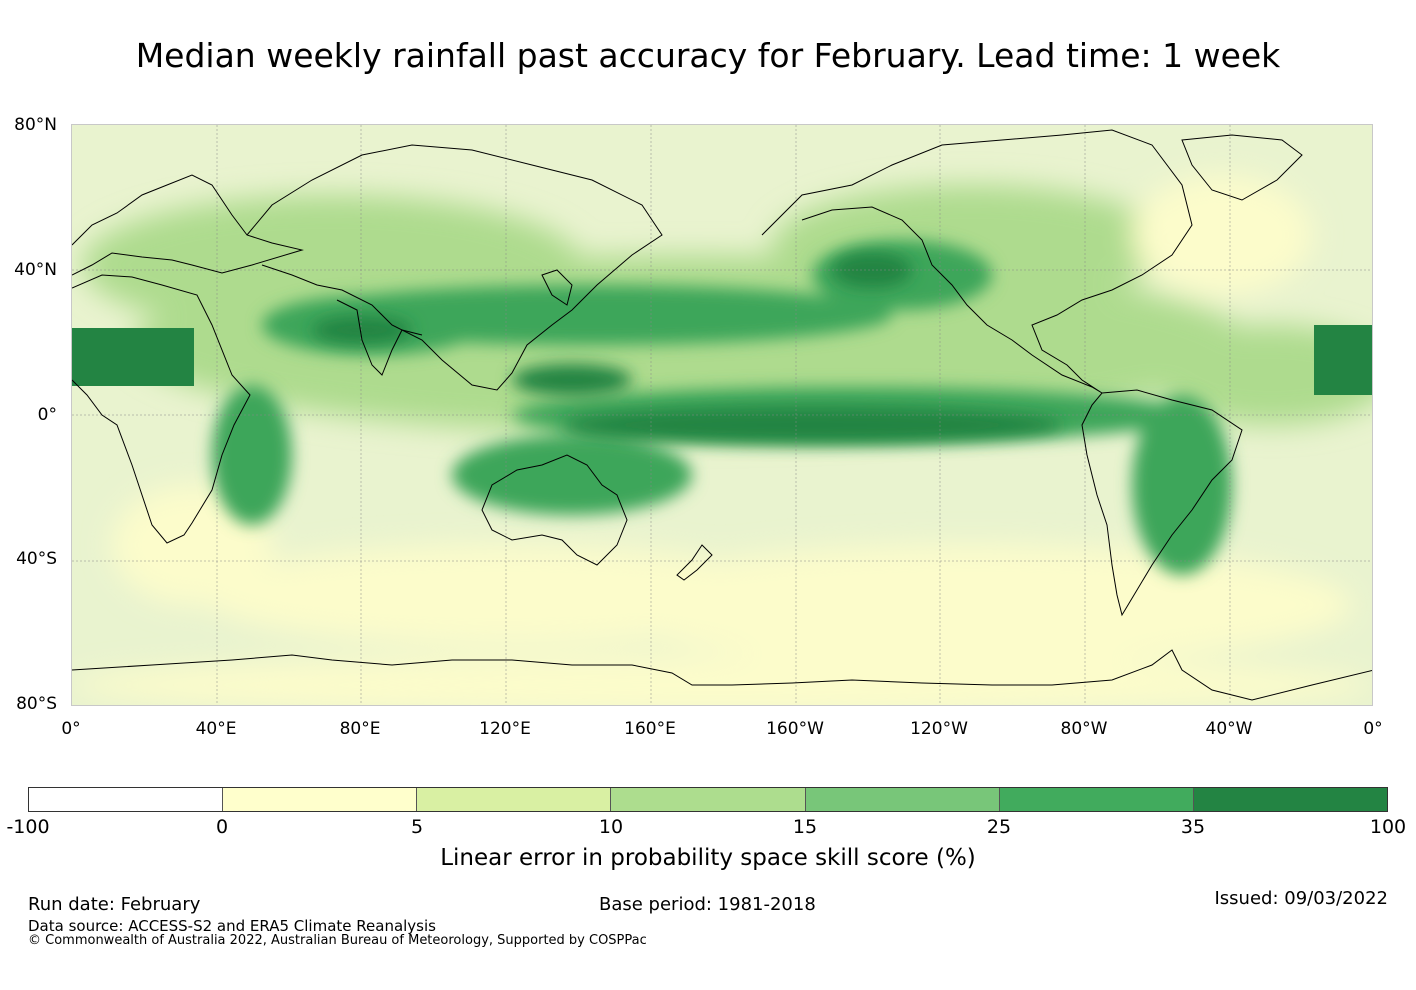 Image resolution: width=1416 pixels, height=990 pixels. What do you see at coordinates (35, 125) in the screenshot?
I see `lat-label-80n: 80°N` at bounding box center [35, 125].